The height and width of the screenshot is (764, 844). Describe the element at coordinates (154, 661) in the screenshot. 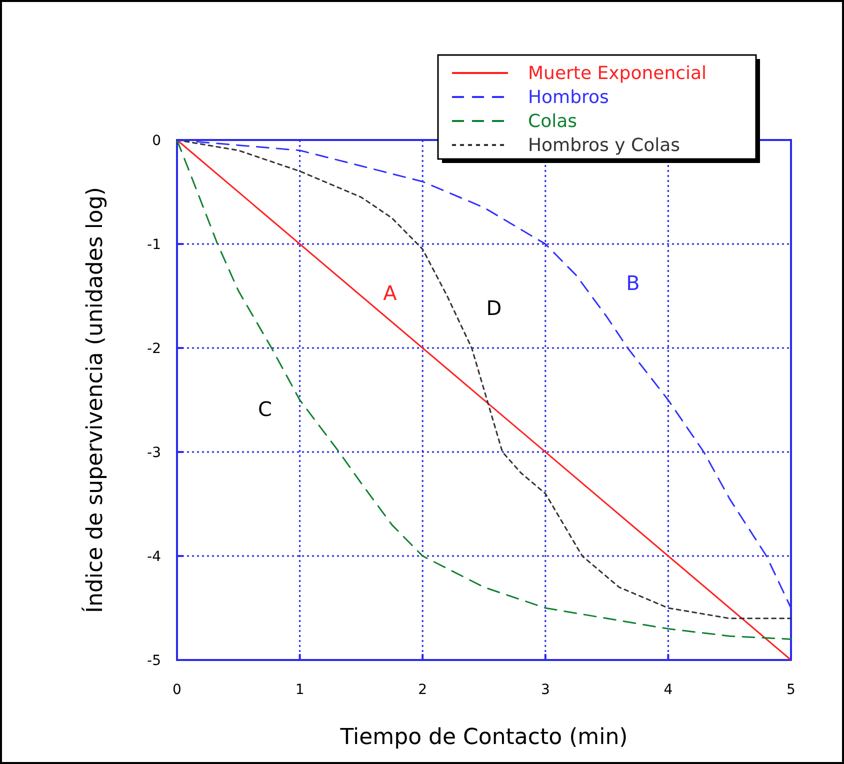

I see `y-tick-label: -5` at that location.